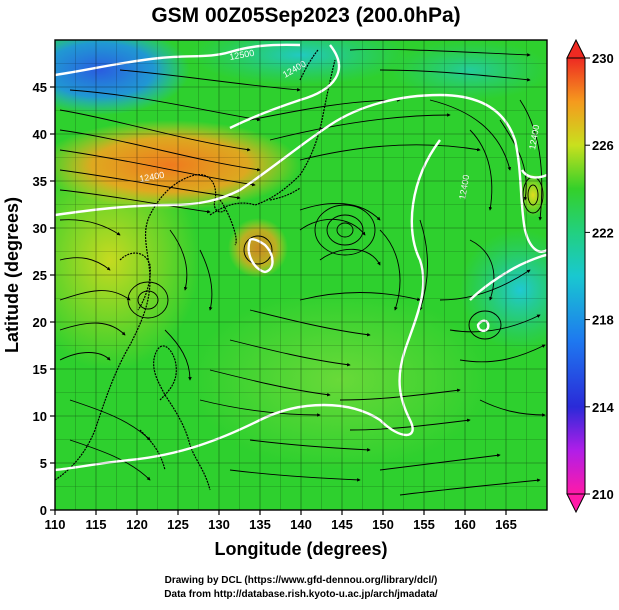 The image size is (619, 610). What do you see at coordinates (40, 181) in the screenshot?
I see `y-tick-label: 35` at bounding box center [40, 181].